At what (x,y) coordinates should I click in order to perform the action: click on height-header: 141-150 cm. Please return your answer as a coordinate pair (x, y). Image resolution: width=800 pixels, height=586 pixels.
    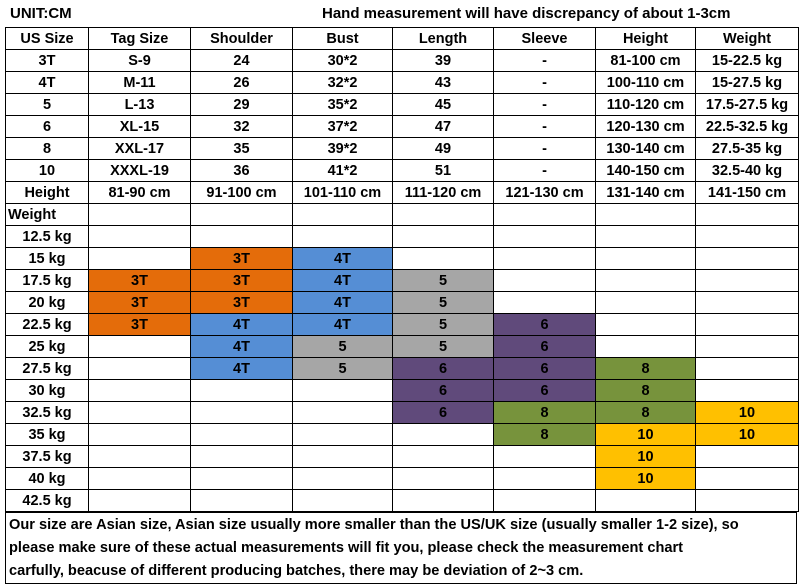
    Looking at the image, I should click on (747, 192).